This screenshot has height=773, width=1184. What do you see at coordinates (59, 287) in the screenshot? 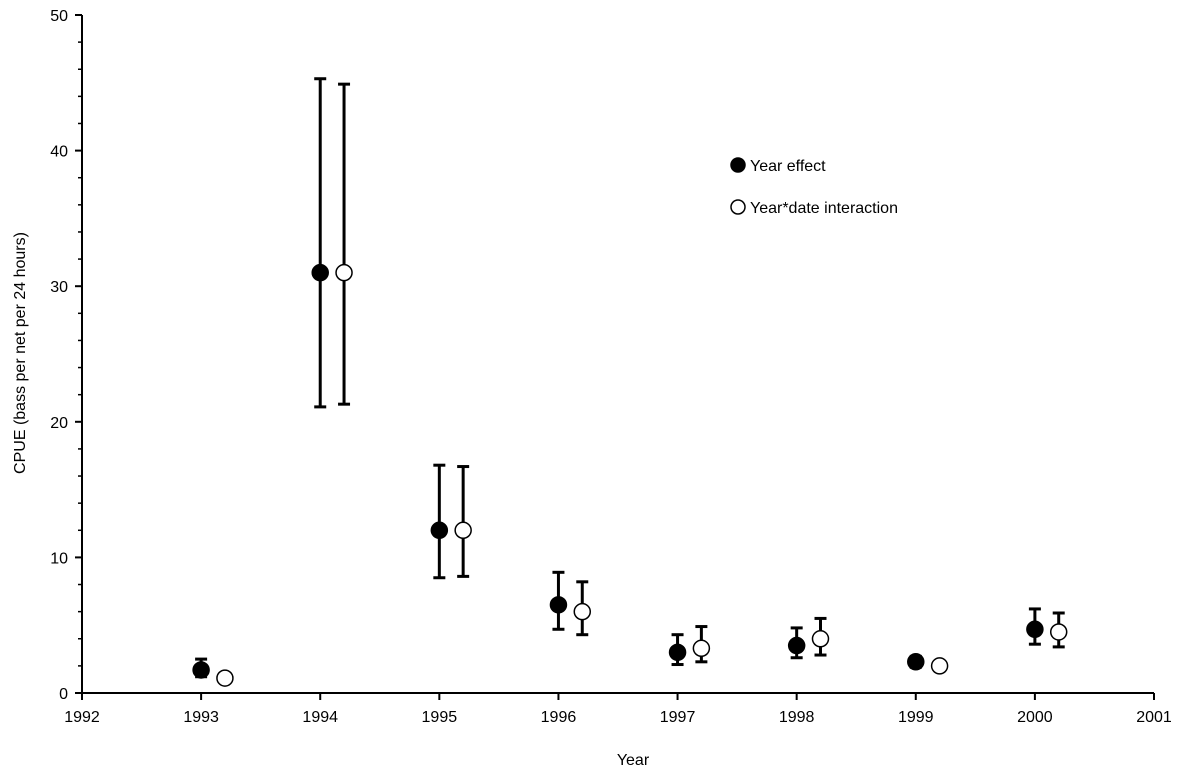
I see `y-tick-label: 30` at bounding box center [59, 287].